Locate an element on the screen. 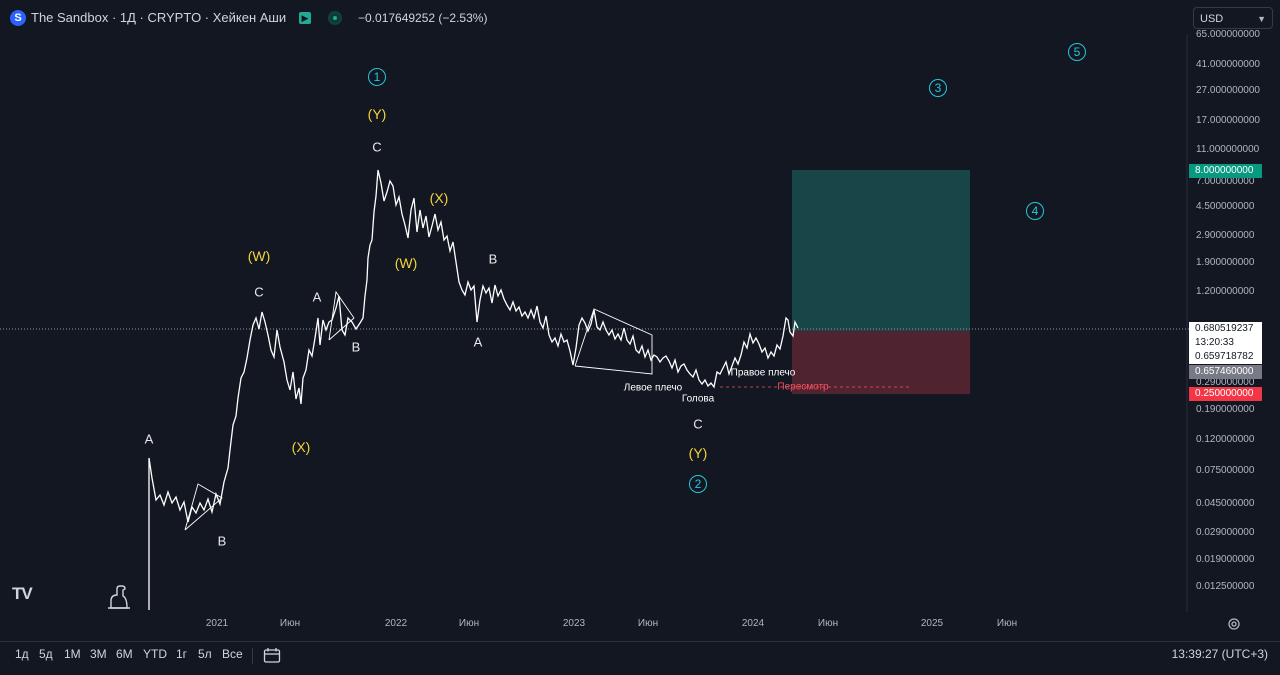 The height and width of the screenshot is (675, 1280). price-axis-label: 1.200000000 is located at coordinates (1225, 291).